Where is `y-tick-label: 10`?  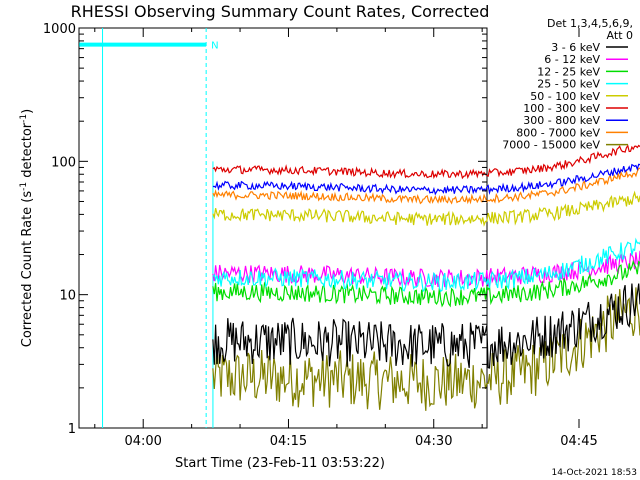 y-tick-label: 10 is located at coordinates (67, 296).